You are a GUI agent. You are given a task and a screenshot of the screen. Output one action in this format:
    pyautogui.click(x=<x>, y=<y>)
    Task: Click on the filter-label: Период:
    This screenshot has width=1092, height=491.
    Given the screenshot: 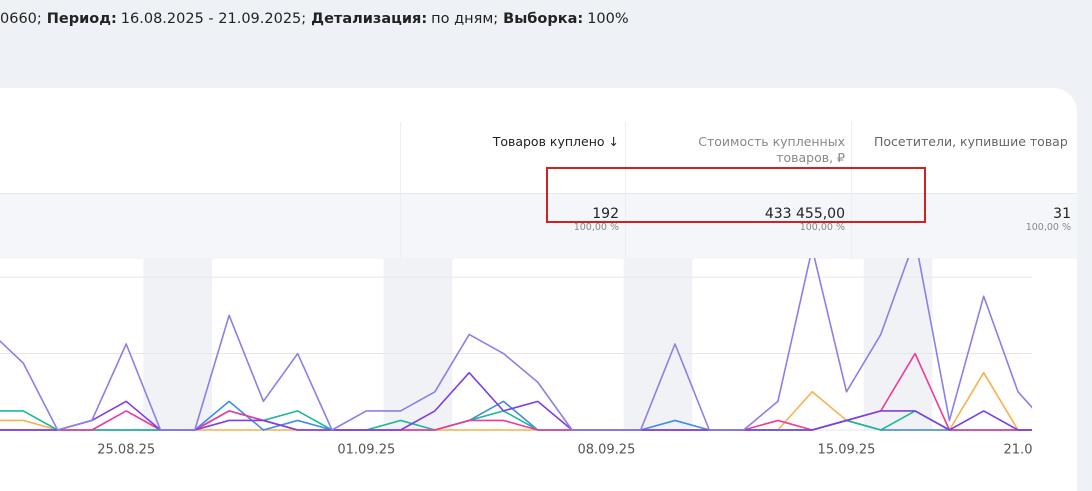 What is the action you would take?
    pyautogui.click(x=81, y=19)
    